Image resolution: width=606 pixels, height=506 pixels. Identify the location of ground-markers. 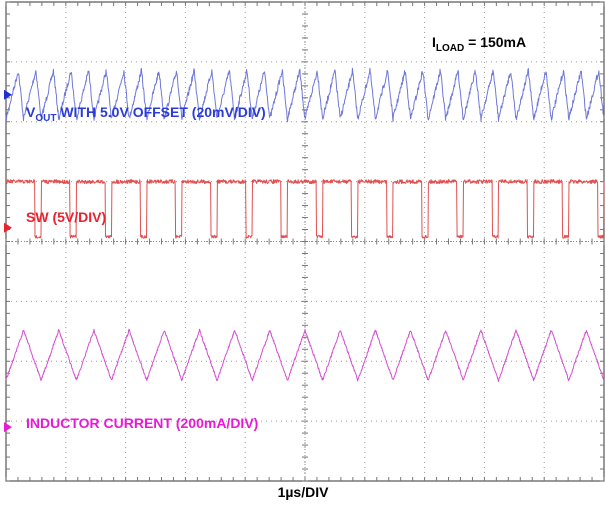
(8, 261).